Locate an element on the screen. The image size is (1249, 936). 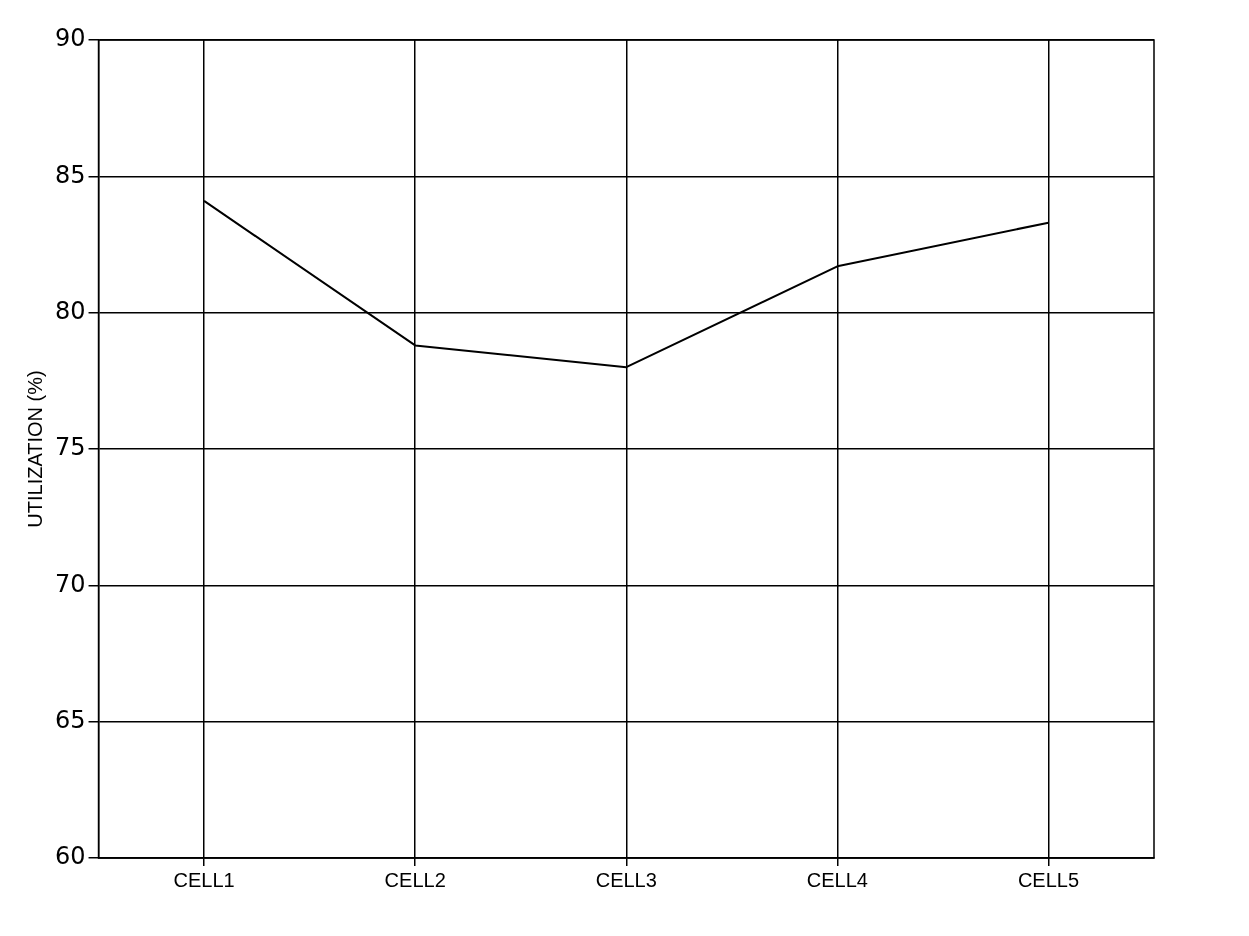
y-tick-label: 65 is located at coordinates (70, 719).